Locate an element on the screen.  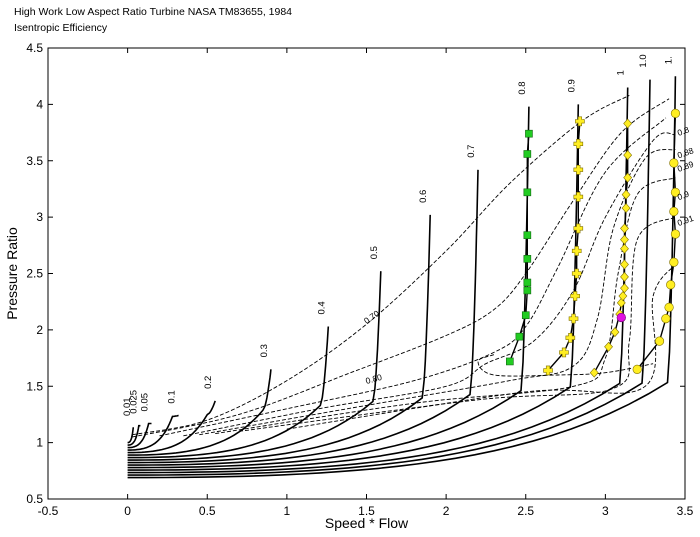
speed-line-label: 1.0 is located at coordinates (643, 60).